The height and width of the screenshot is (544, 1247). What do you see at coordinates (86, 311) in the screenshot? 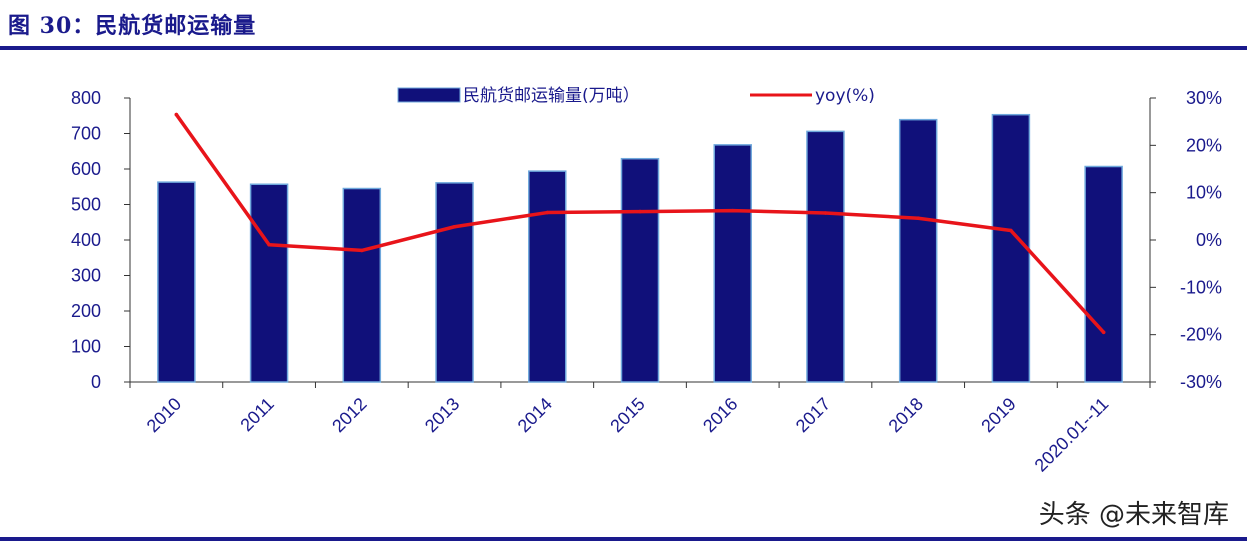
I see `left-tick-label: 200` at bounding box center [86, 311].